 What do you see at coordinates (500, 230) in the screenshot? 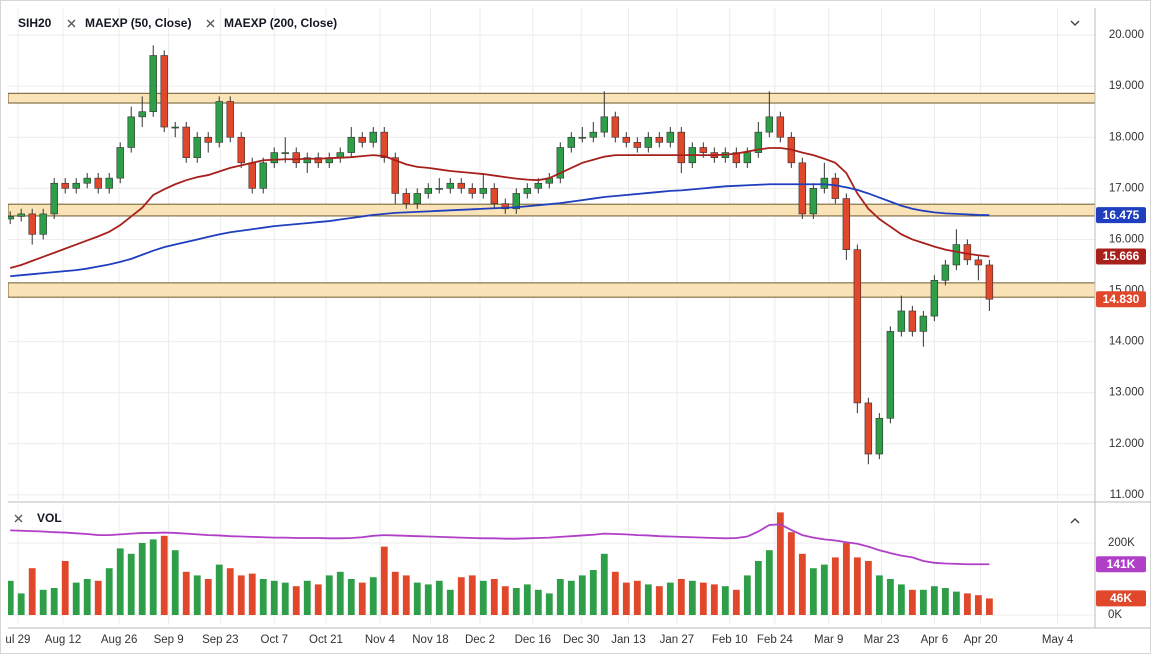
I see `ma200-line` at bounding box center [500, 230].